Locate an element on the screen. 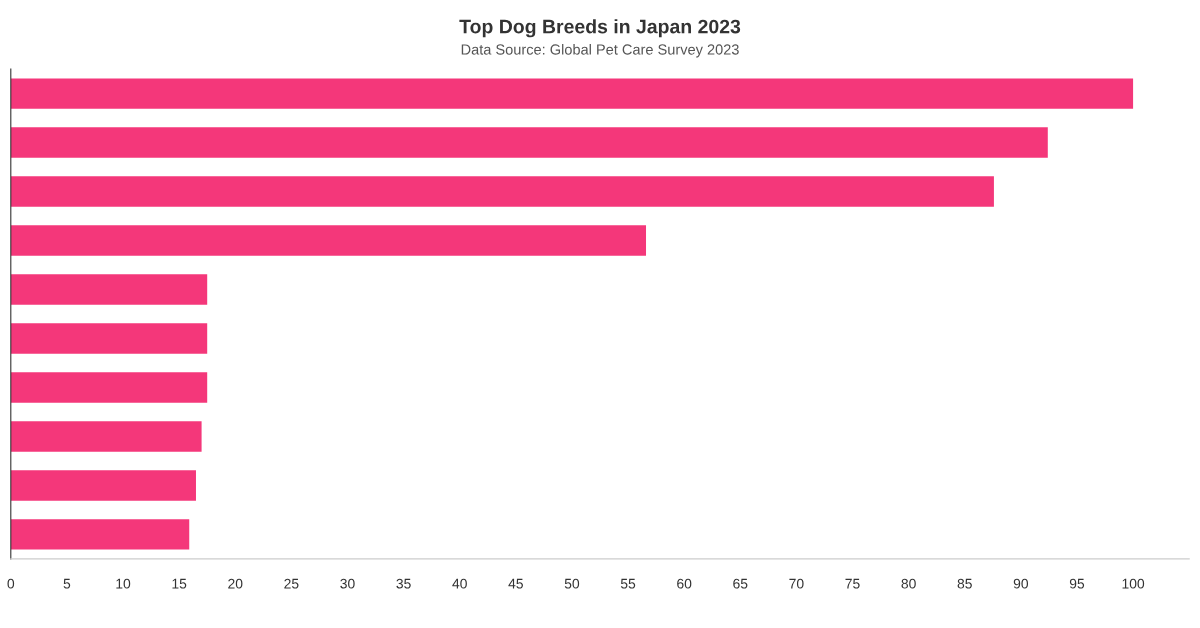  x-tick-label: 45 is located at coordinates (515, 583).